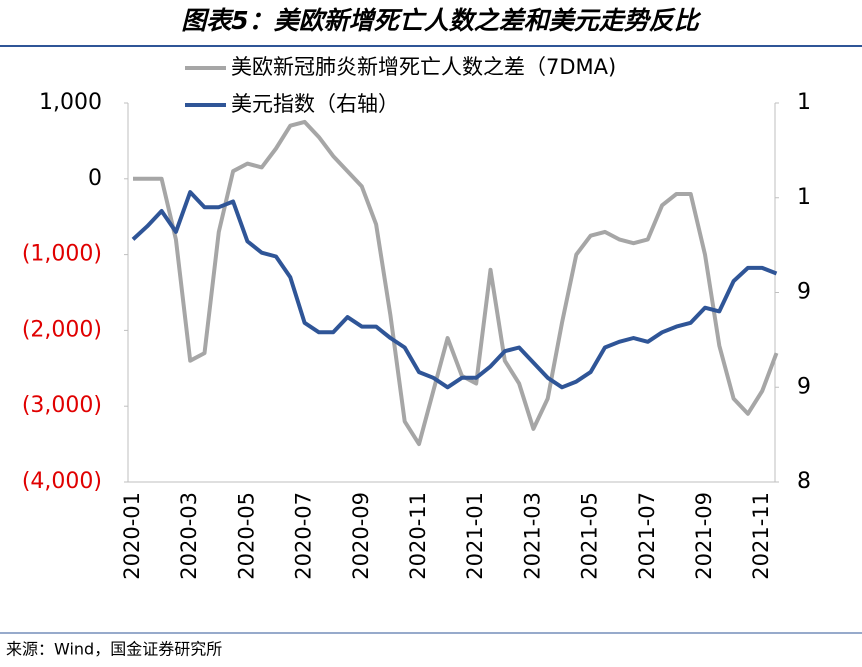 Image resolution: width=862 pixels, height=667 pixels. What do you see at coordinates (132, 536) in the screenshot?
I see `x-tick-label: 2020-01` at bounding box center [132, 536].